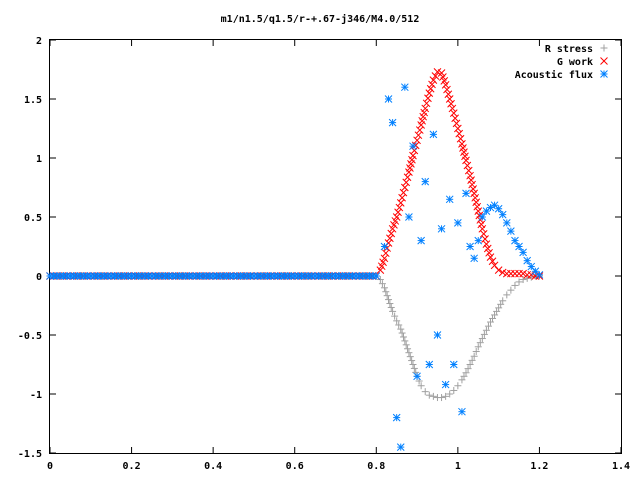 The height and width of the screenshot is (480, 640). Describe the element at coordinates (376, 466) in the screenshot. I see `x-tick-label: 0.8` at that location.